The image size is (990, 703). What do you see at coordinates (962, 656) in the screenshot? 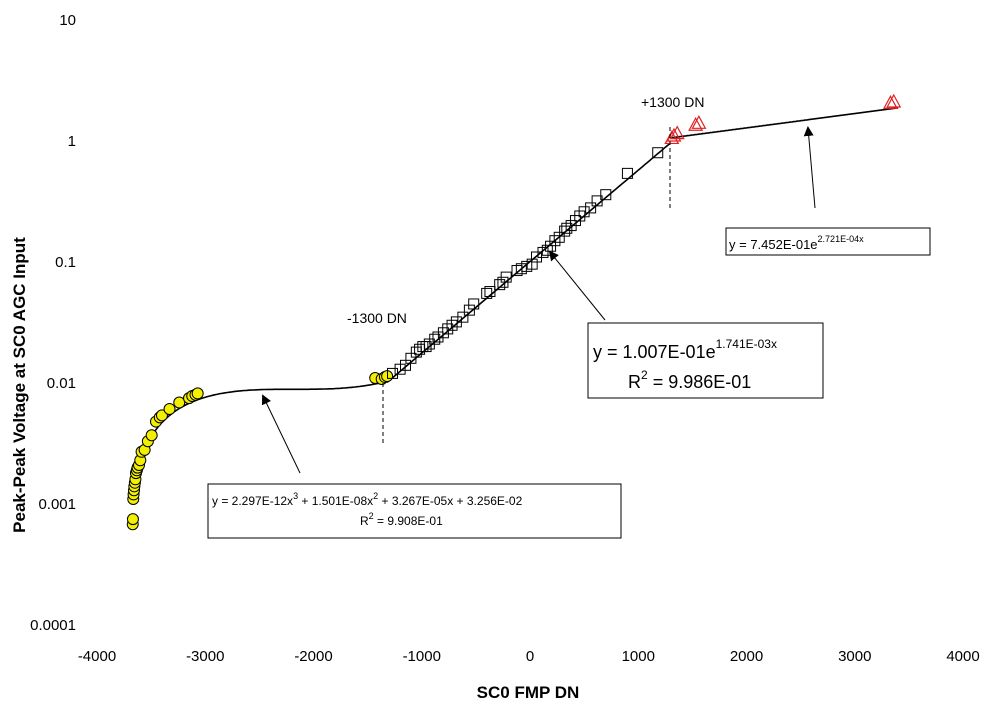
I see `x-tick-label: 4000` at bounding box center [962, 656].